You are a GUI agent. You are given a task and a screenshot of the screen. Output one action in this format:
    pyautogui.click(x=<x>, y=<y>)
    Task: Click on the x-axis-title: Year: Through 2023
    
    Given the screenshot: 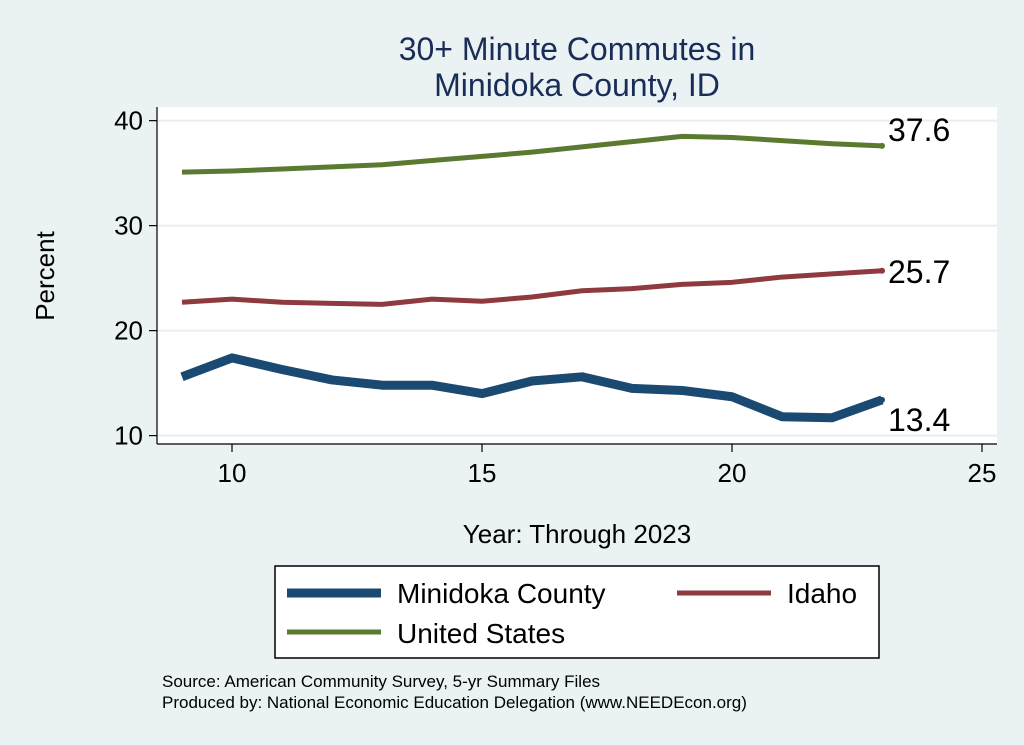 What is the action you would take?
    pyautogui.click(x=577, y=534)
    